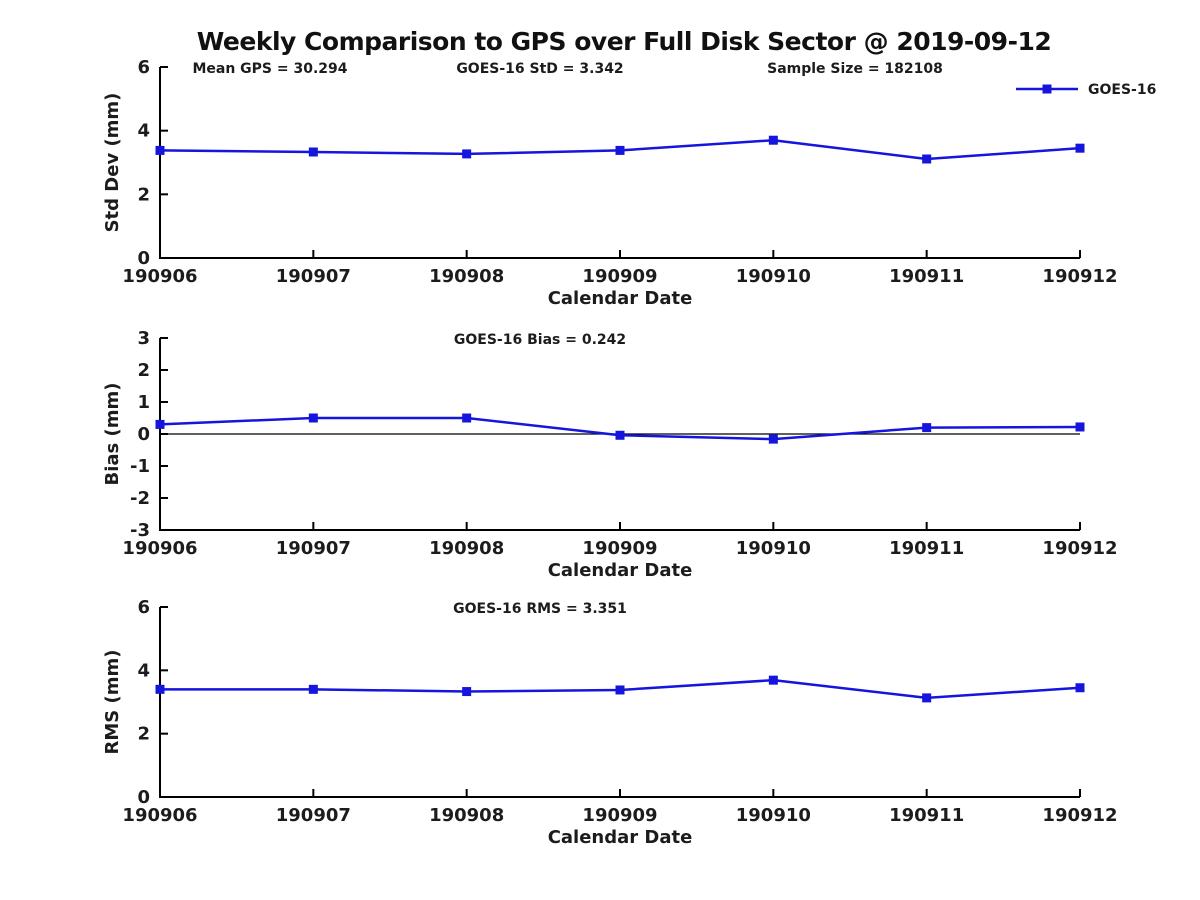  Describe the element at coordinates (269, 69) in the screenshot. I see `annotation: Mean GPS = 30.294` at that location.